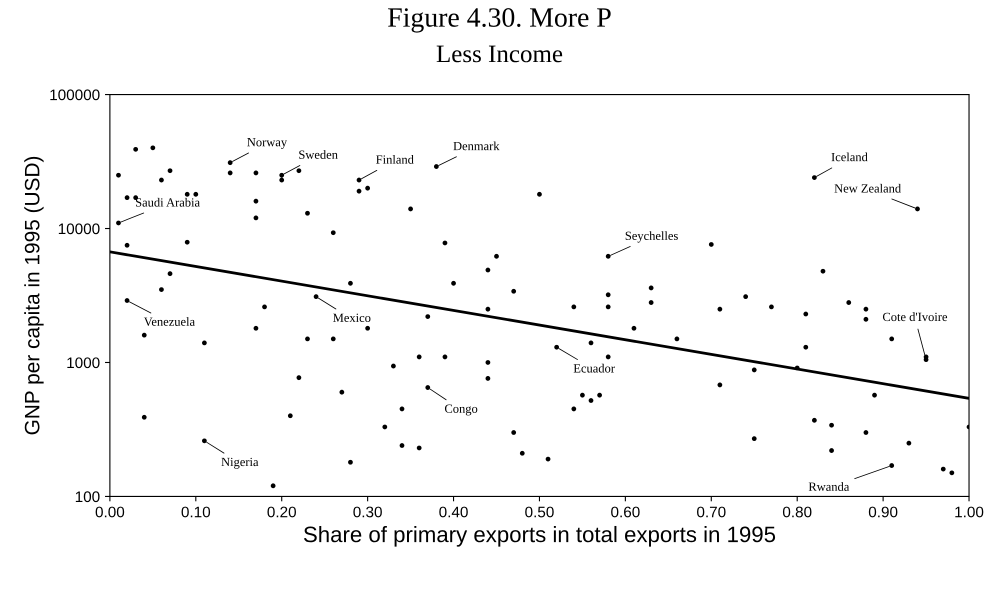 The width and height of the screenshot is (999, 591). What do you see at coordinates (318, 154) in the screenshot?
I see `annotation: Sweden` at bounding box center [318, 154].